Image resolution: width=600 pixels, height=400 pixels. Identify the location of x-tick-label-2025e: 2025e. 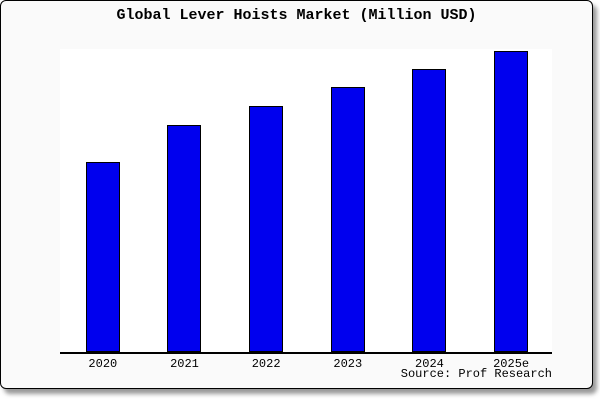
(511, 364).